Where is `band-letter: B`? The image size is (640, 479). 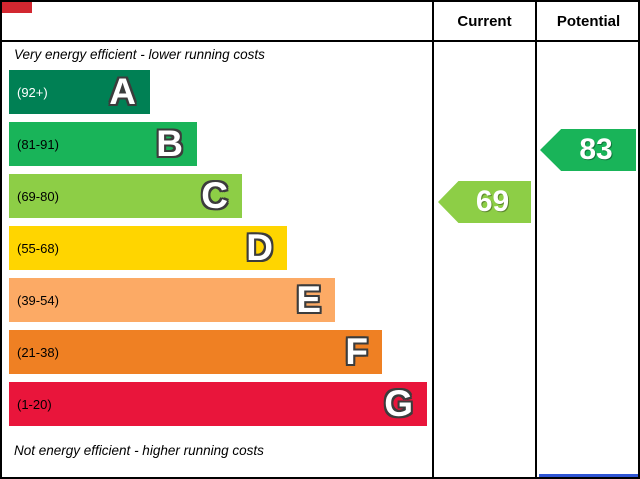
band-letter: B is located at coordinates (169, 143).